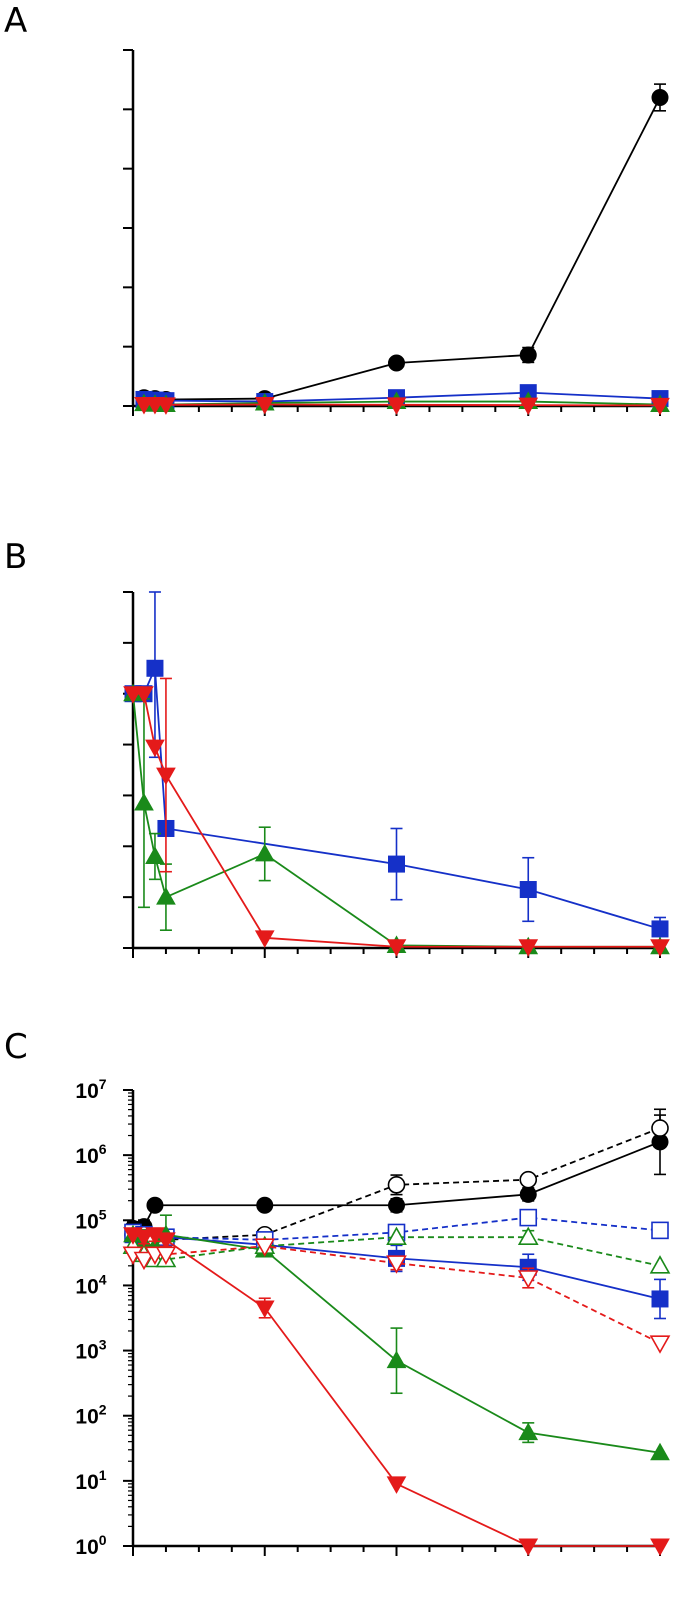  What do you see at coordinates (15, 557) in the screenshot?
I see `panel-label-b: B` at bounding box center [15, 557].